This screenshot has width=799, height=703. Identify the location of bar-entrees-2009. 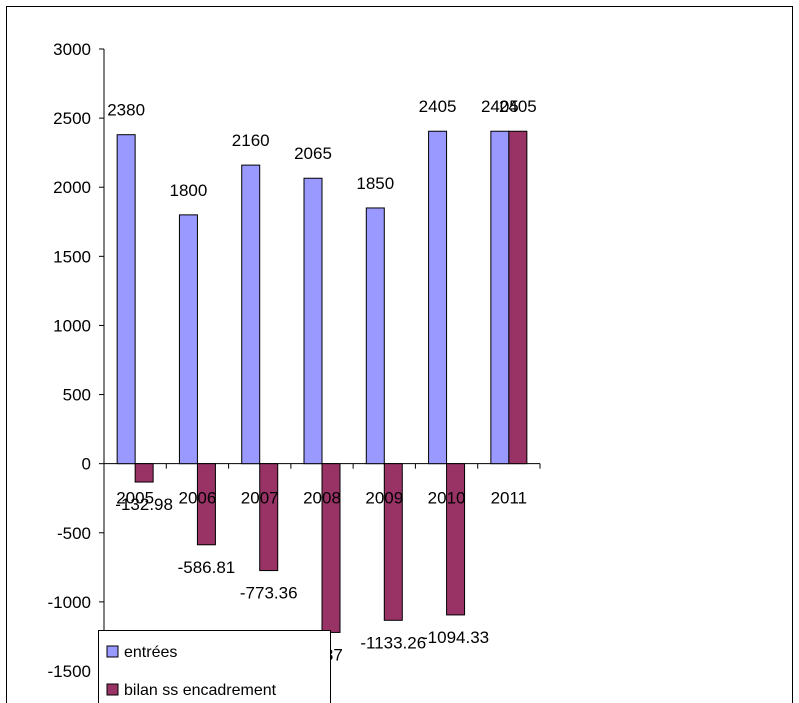
(375, 336).